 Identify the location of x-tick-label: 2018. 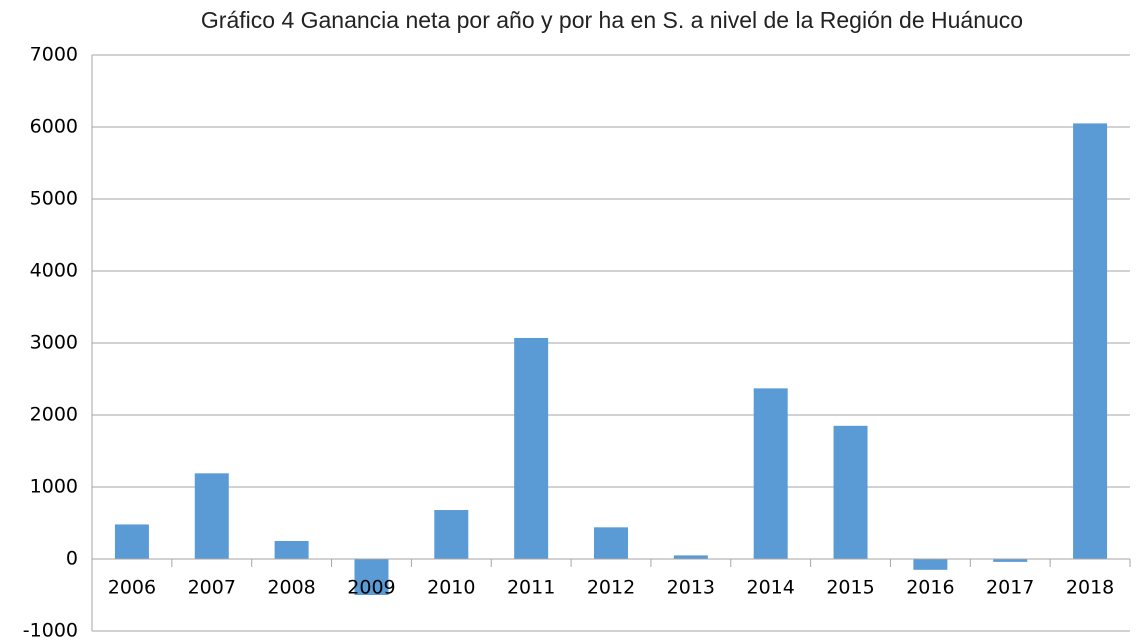
(1090, 588).